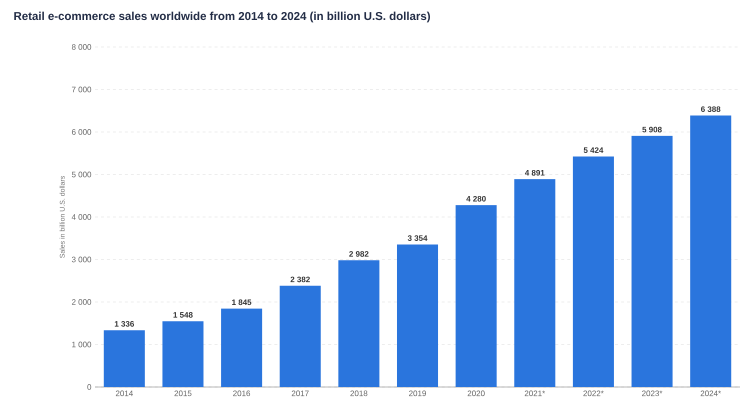 Image resolution: width=752 pixels, height=401 pixels. What do you see at coordinates (222, 17) in the screenshot?
I see `chart-title: Retail e-commerce sales worldwide from 2014 to 2024 (in billion U.S. dollars)` at bounding box center [222, 17].